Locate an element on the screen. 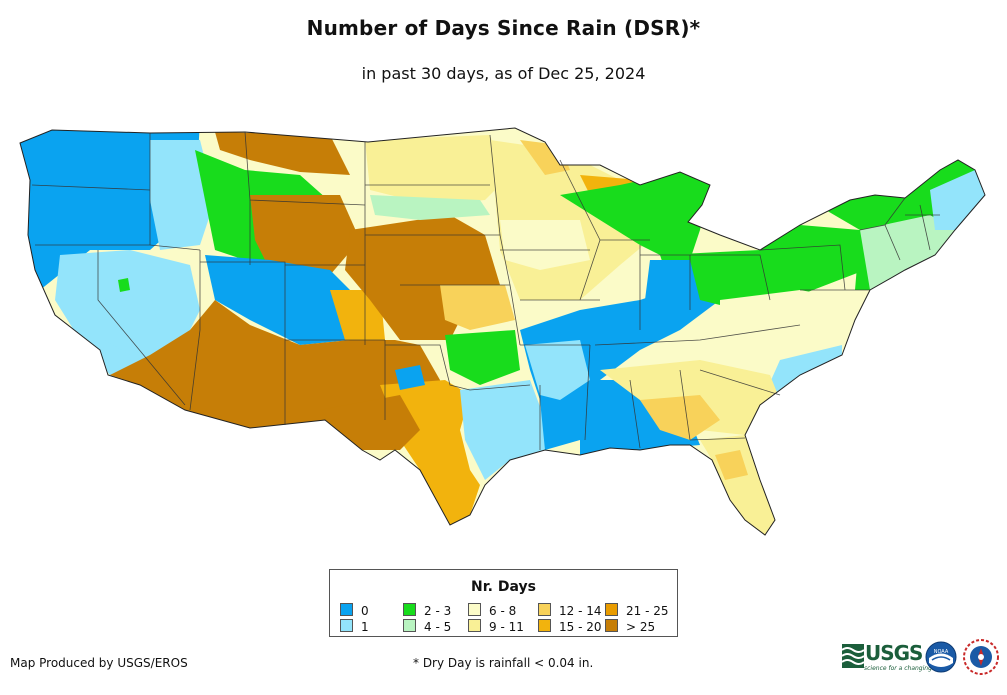  map-credit: Map Produced by USGS/EROS is located at coordinates (99, 663).